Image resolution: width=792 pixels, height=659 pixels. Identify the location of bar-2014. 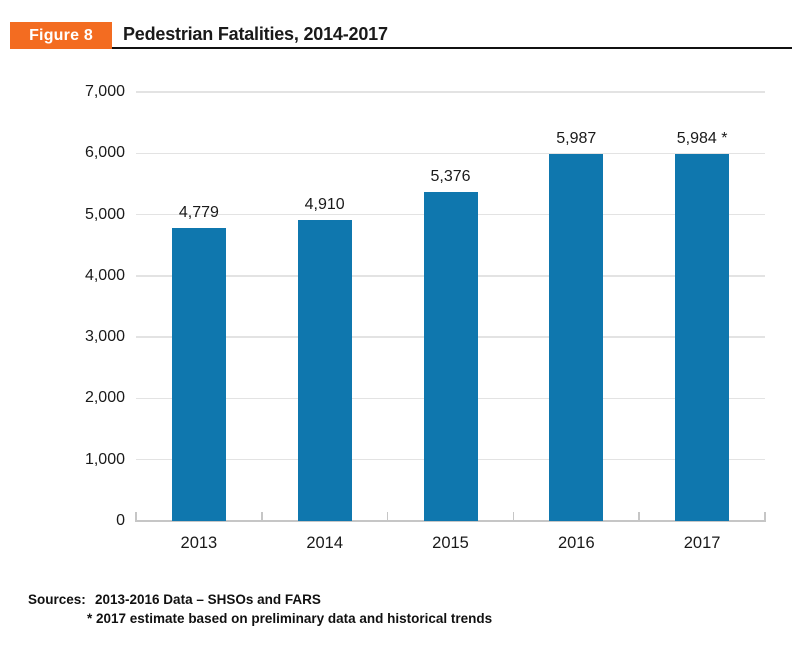
(324, 370).